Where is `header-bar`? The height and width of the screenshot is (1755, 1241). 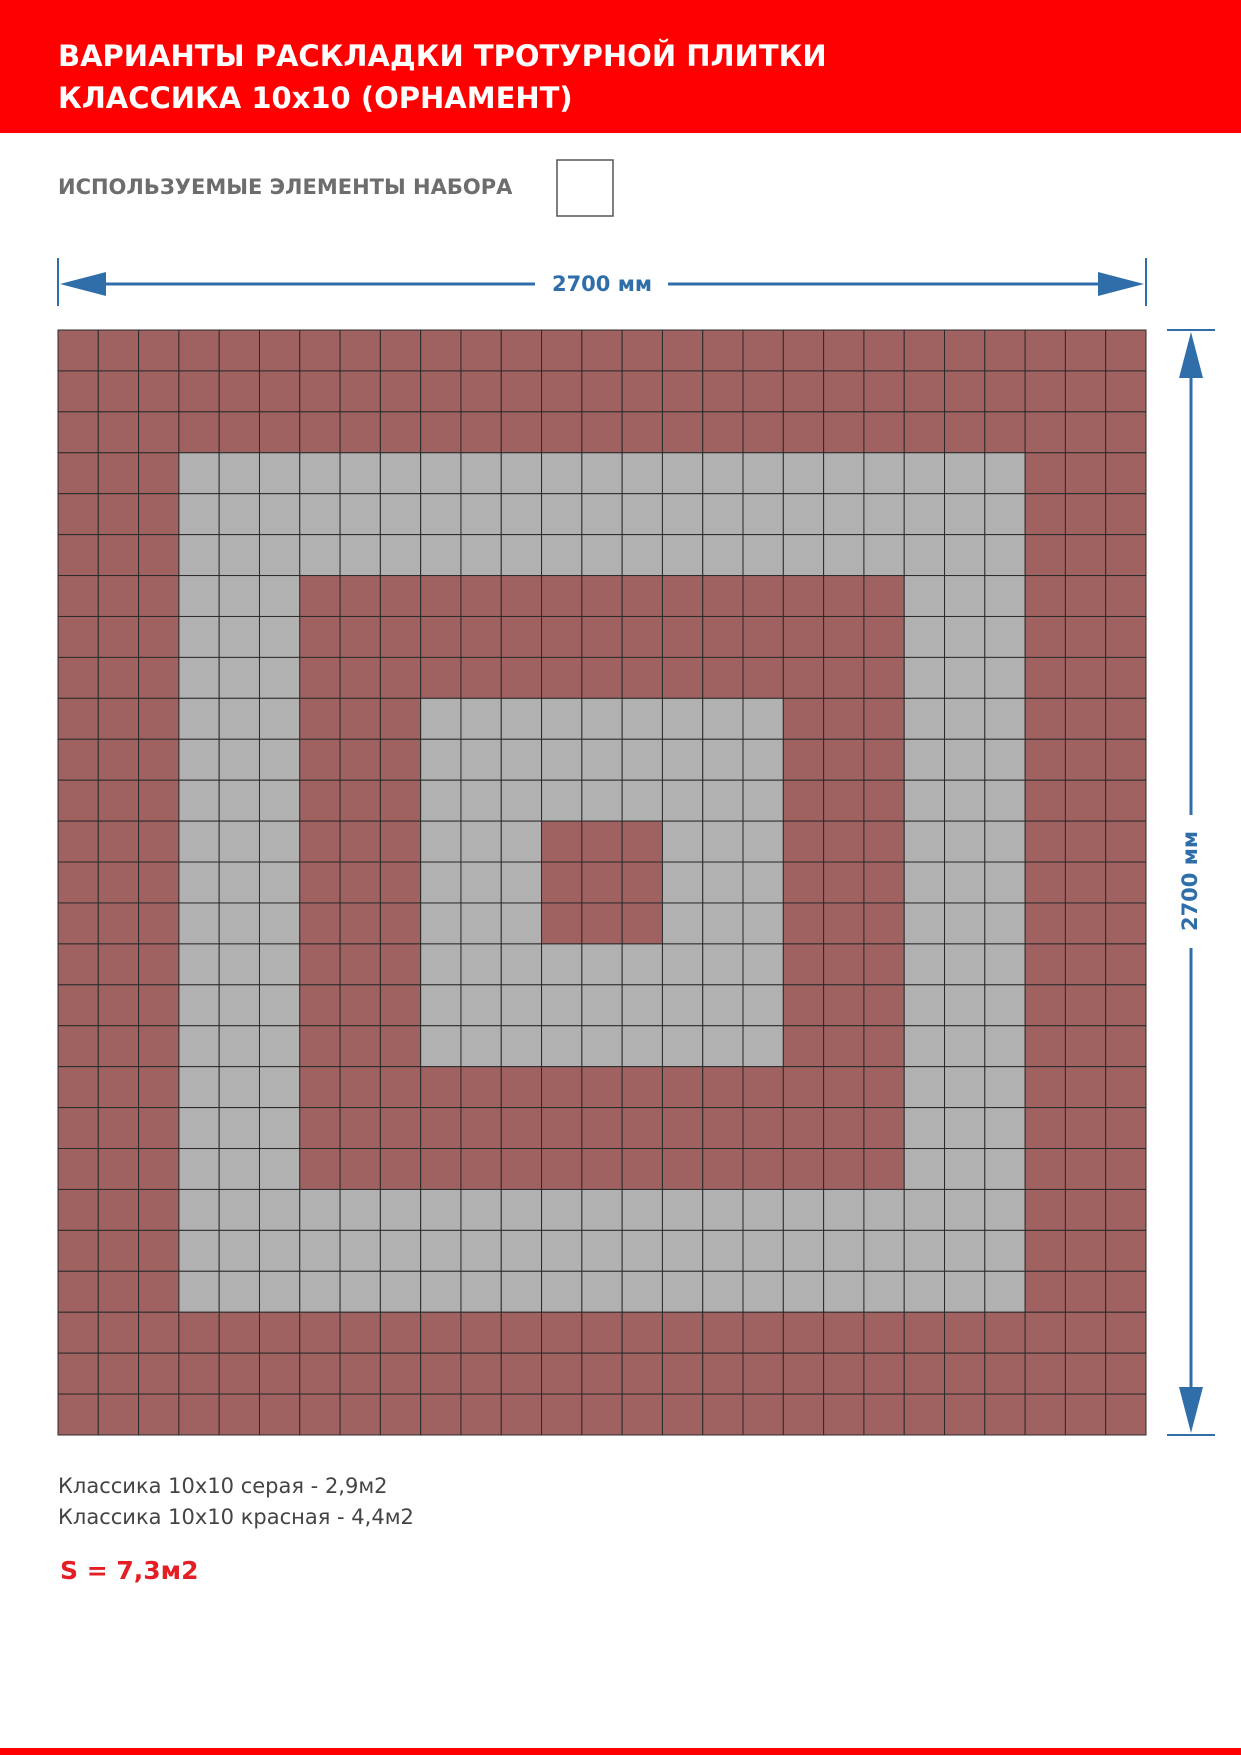
header-bar is located at coordinates (620, 66).